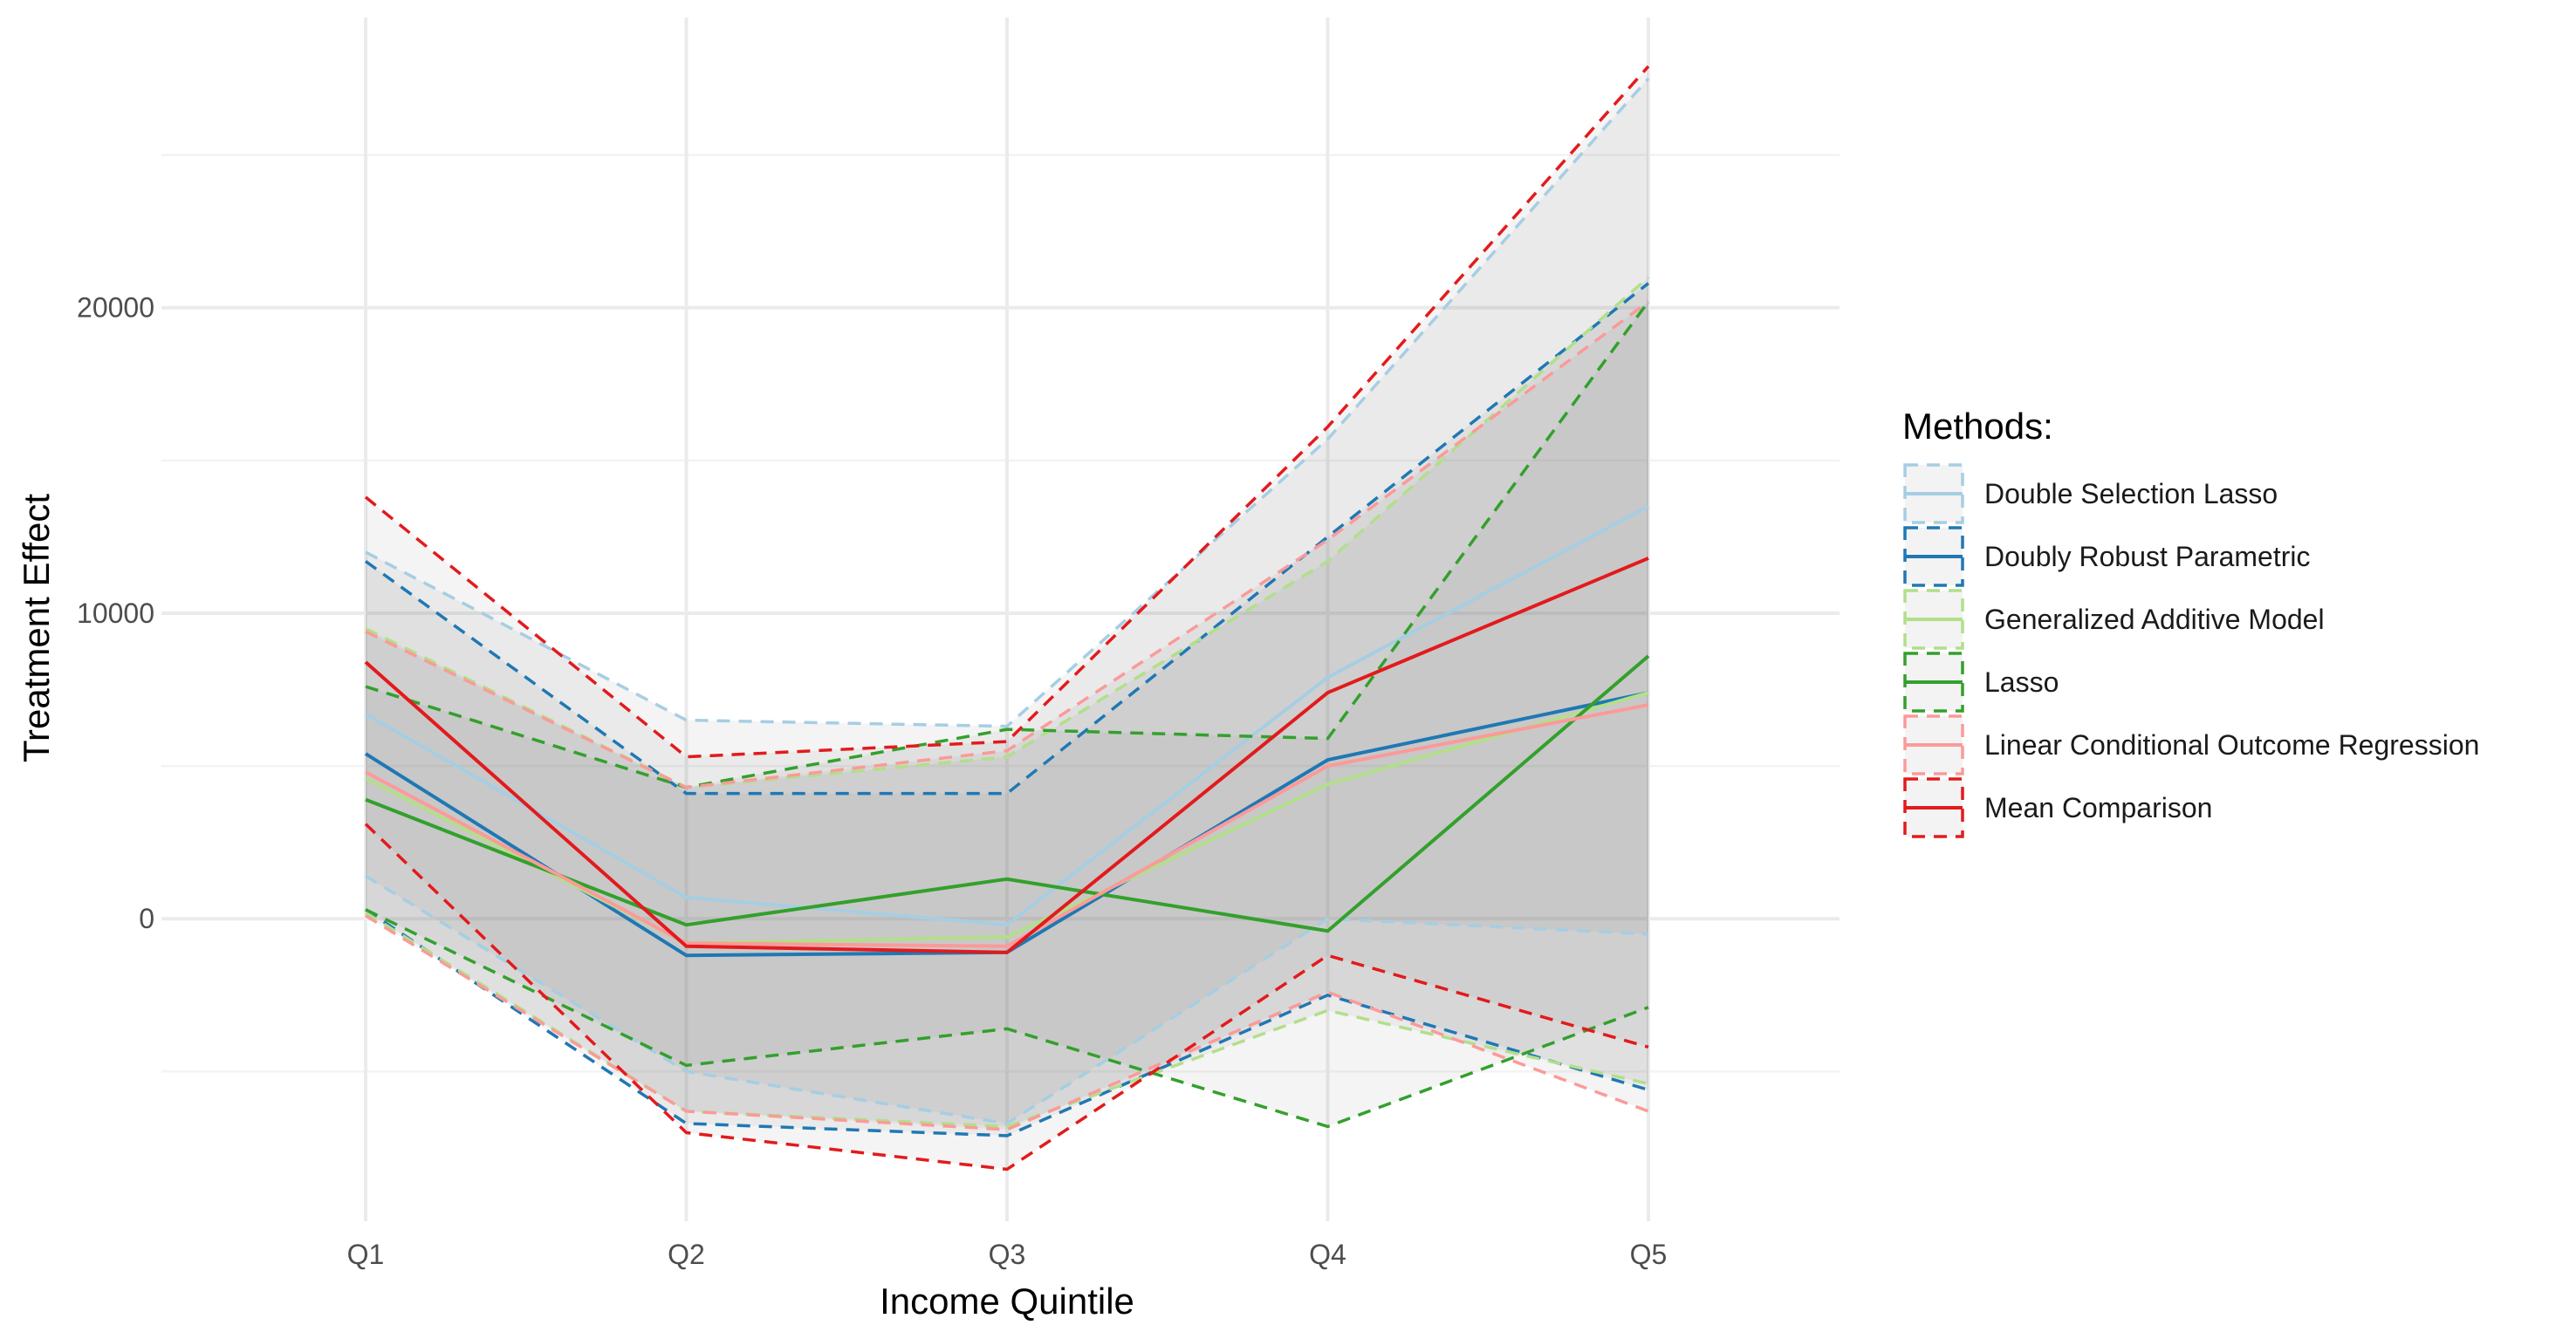 The width and height of the screenshot is (2576, 1339). I want to click on legend-item: Double Selection Lasso, so click(2090, 493).